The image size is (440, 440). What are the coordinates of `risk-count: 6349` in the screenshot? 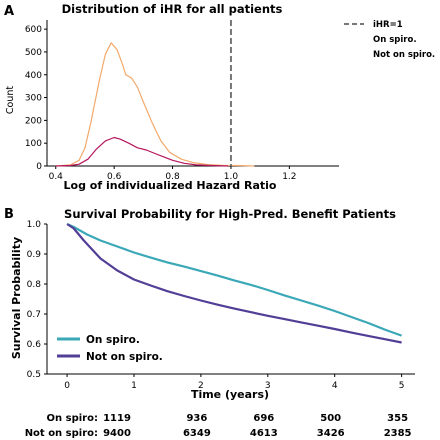 It's located at (197, 433).